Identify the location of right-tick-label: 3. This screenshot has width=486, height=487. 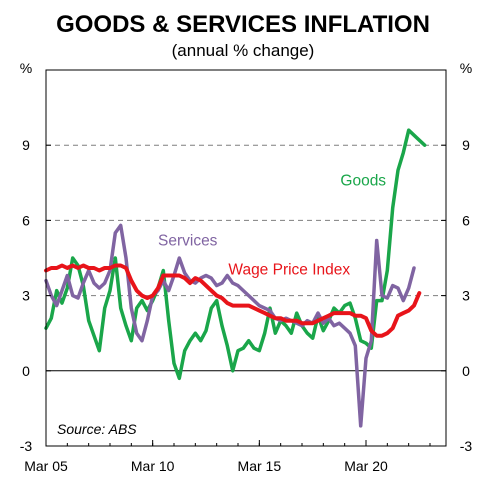
(466, 296).